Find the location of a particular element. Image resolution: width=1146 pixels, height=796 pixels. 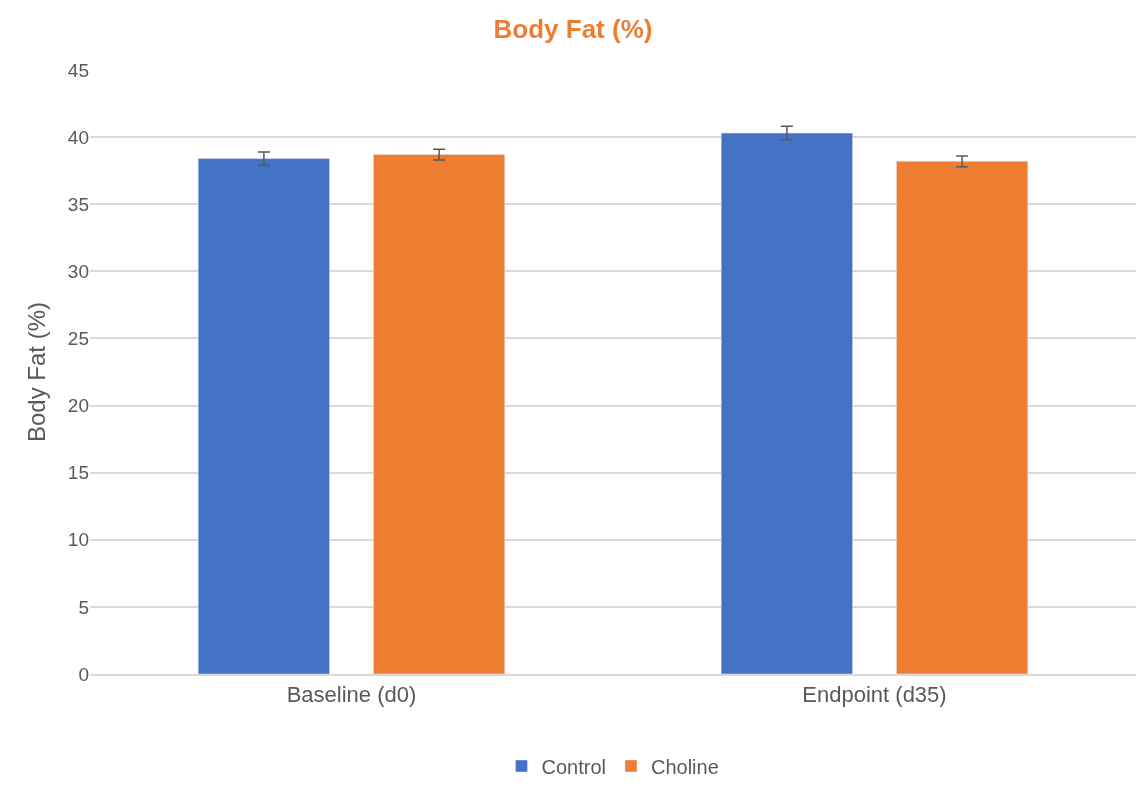

y-tick-label: 10 is located at coordinates (78, 540).